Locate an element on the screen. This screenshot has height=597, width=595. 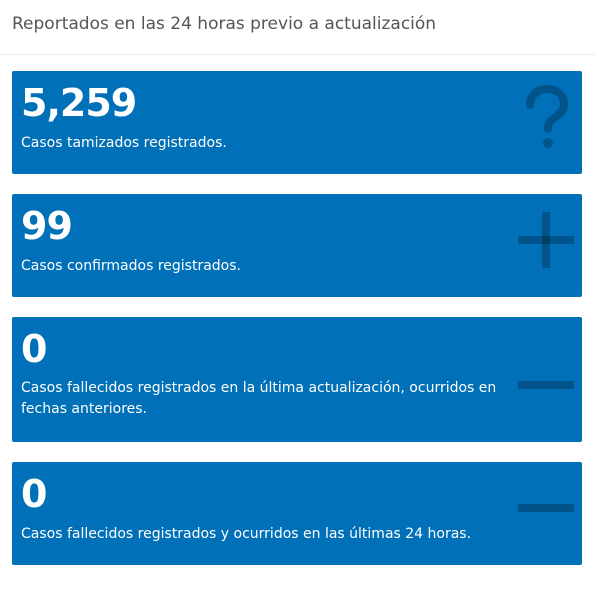
stat-value: 99 is located at coordinates (47, 226).